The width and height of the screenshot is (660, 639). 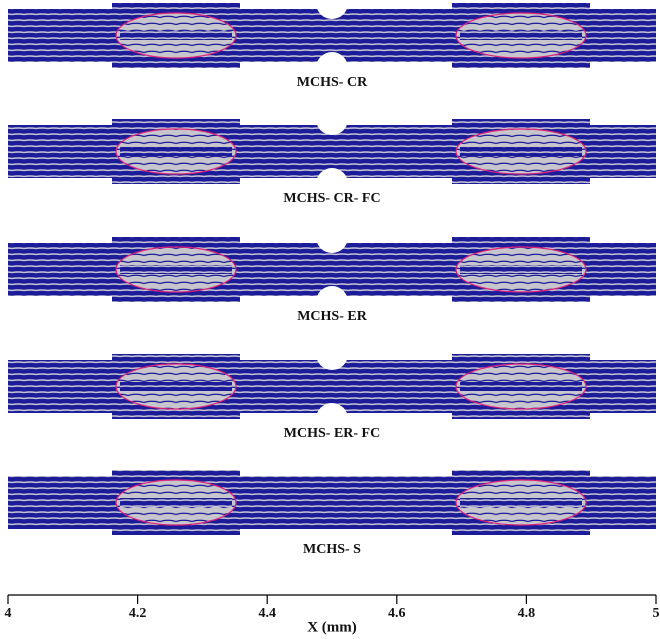 What do you see at coordinates (8, 613) in the screenshot?
I see `x-tick-label: 4` at bounding box center [8, 613].